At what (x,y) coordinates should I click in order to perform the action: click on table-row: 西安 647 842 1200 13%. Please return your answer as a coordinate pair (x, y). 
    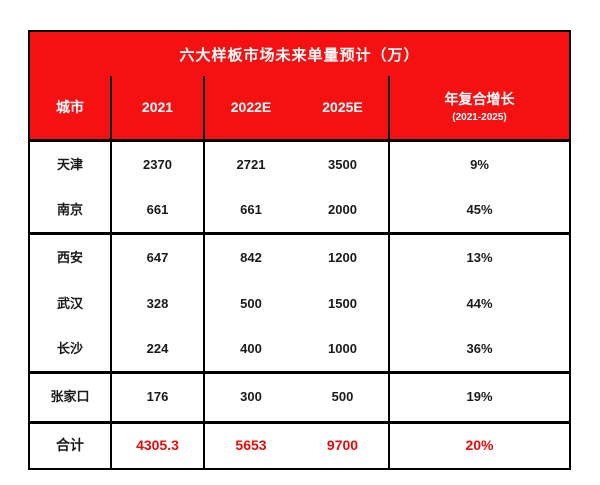
    Looking at the image, I should click on (299, 258).